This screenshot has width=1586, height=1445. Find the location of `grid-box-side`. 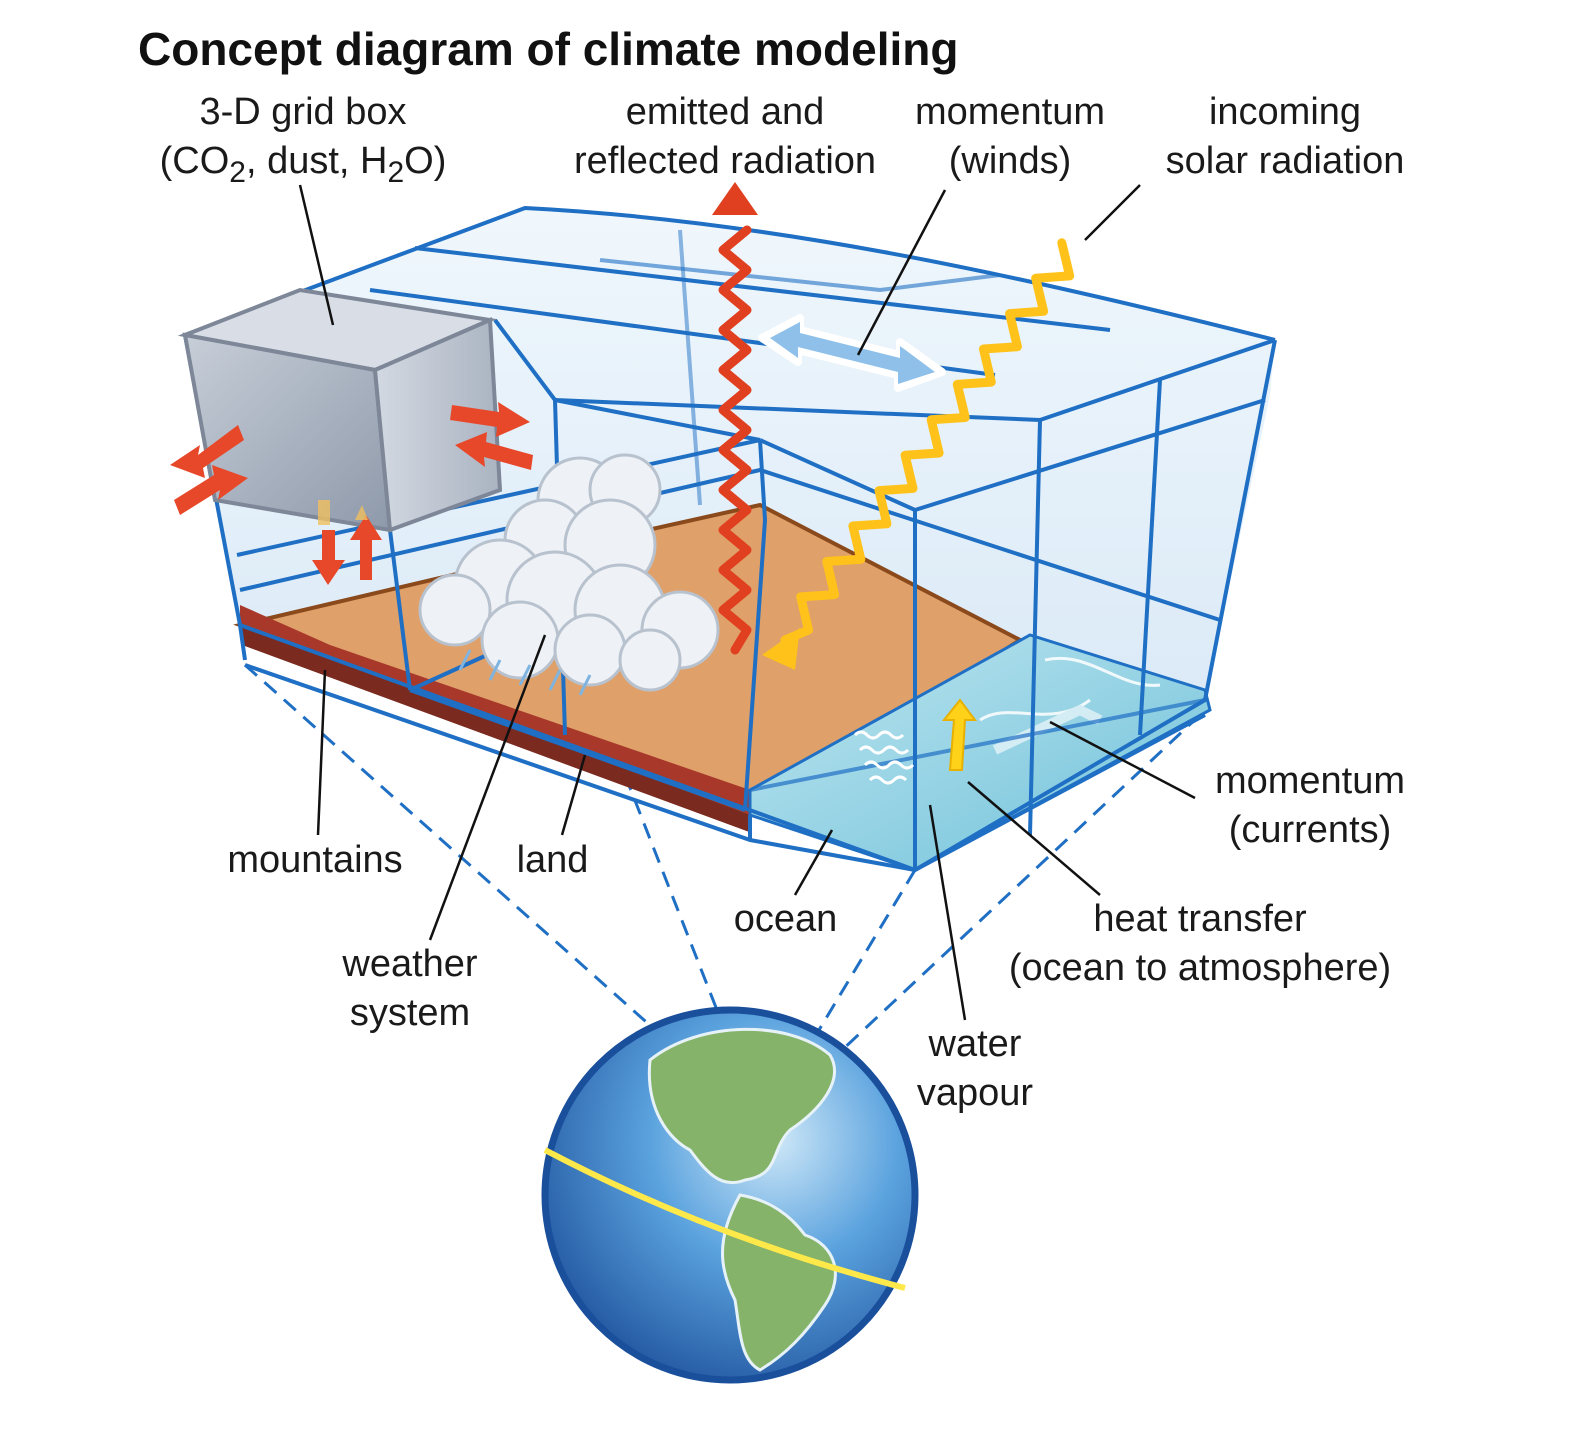

grid-box-side is located at coordinates (437, 425).